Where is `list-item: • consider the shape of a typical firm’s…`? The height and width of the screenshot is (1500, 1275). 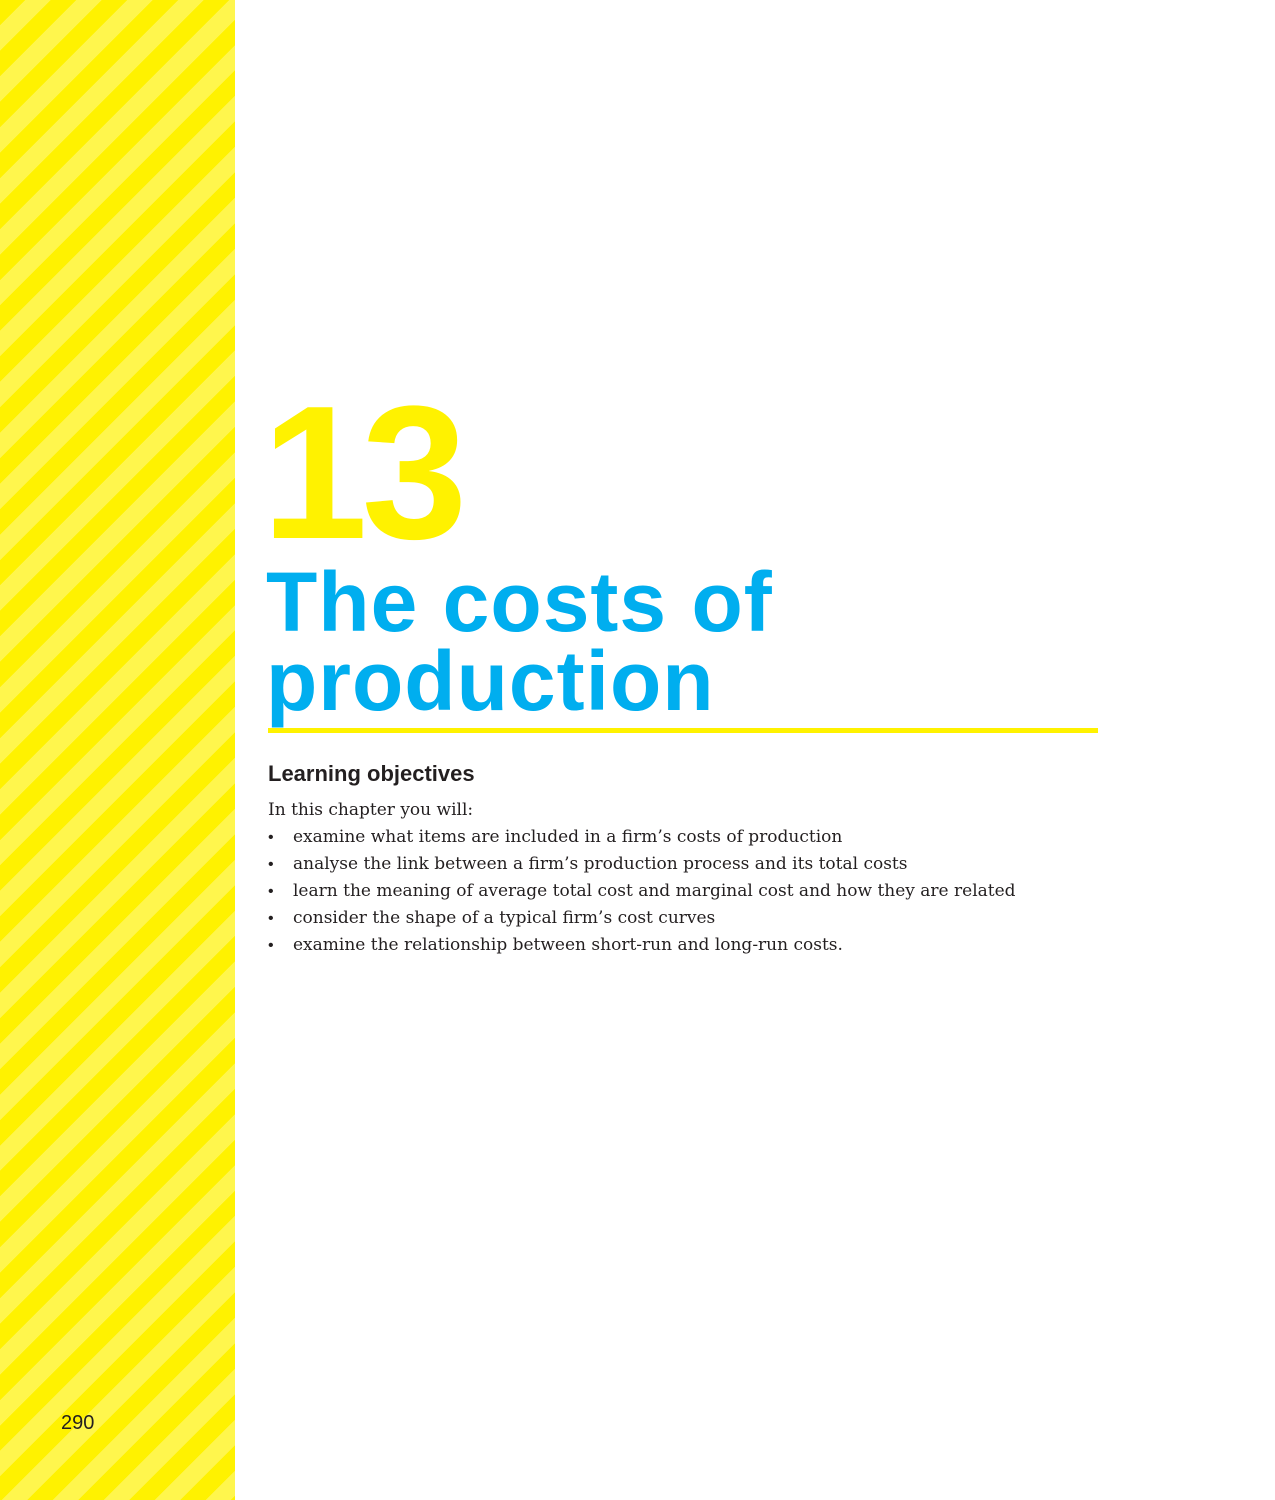 list-item: • consider the shape of a typical firm’s… is located at coordinates (678, 918).